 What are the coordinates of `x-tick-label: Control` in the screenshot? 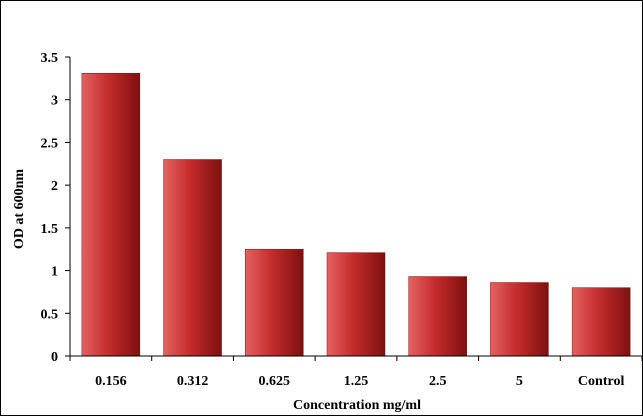 It's located at (601, 381).